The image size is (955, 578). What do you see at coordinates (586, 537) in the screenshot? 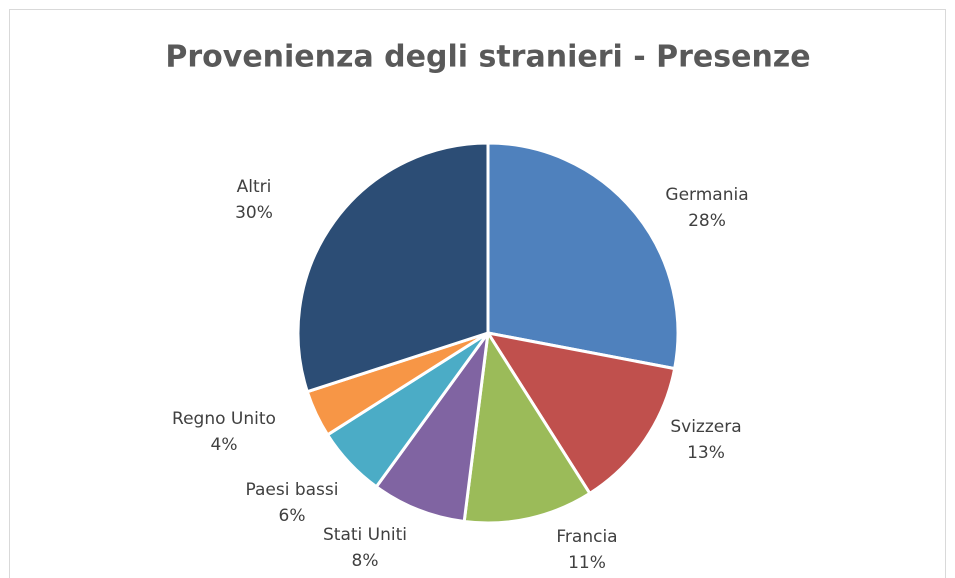
I see `slice-name: Francia` at bounding box center [586, 537].